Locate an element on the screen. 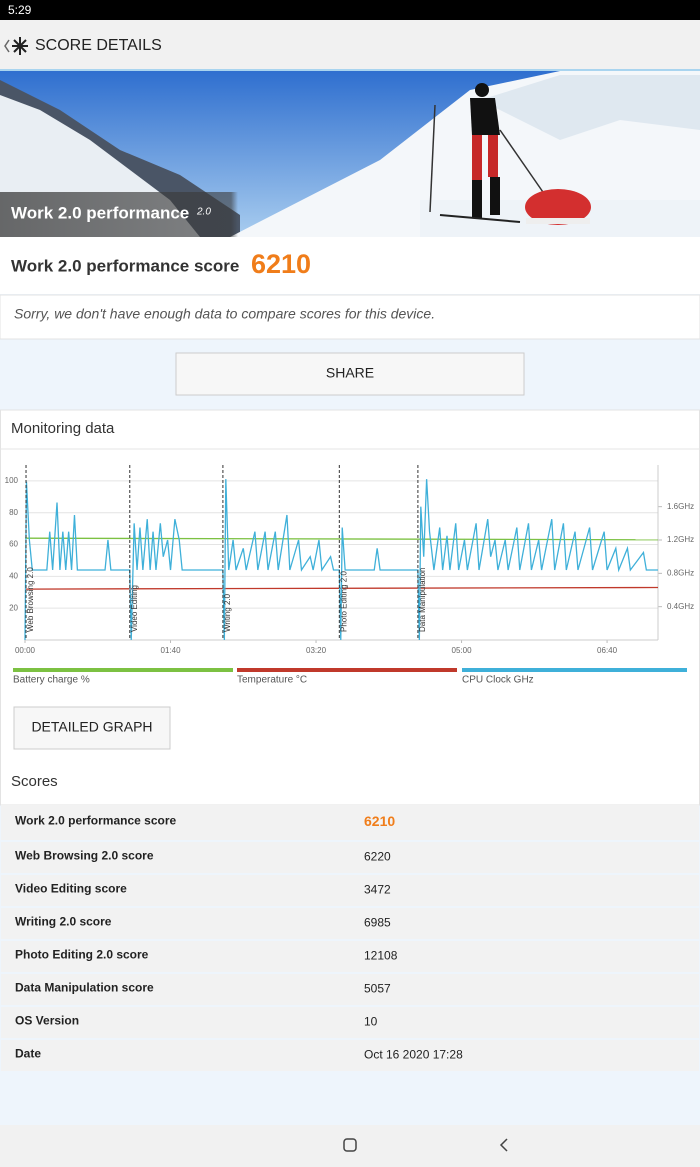  row-label: OS Version is located at coordinates (47, 1021).